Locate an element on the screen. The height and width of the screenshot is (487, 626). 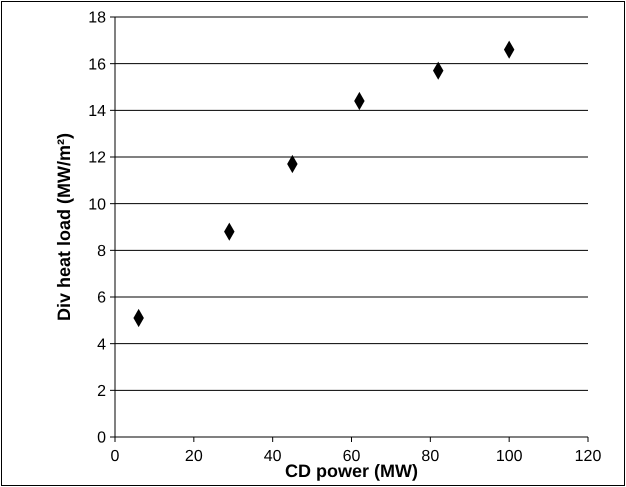
y-tick-label: 6 is located at coordinates (101, 298).